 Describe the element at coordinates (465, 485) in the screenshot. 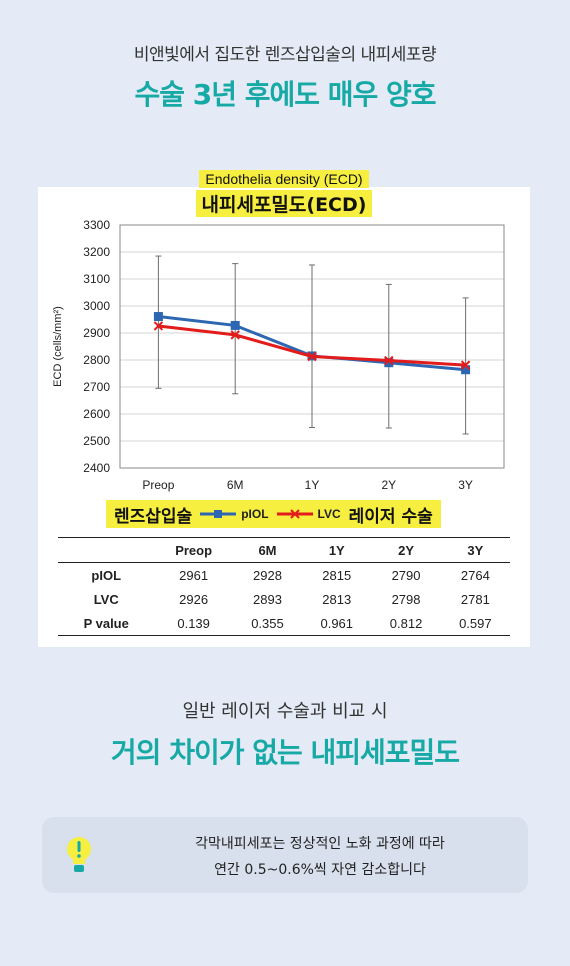

I see `x-tick-label: 3Y` at that location.